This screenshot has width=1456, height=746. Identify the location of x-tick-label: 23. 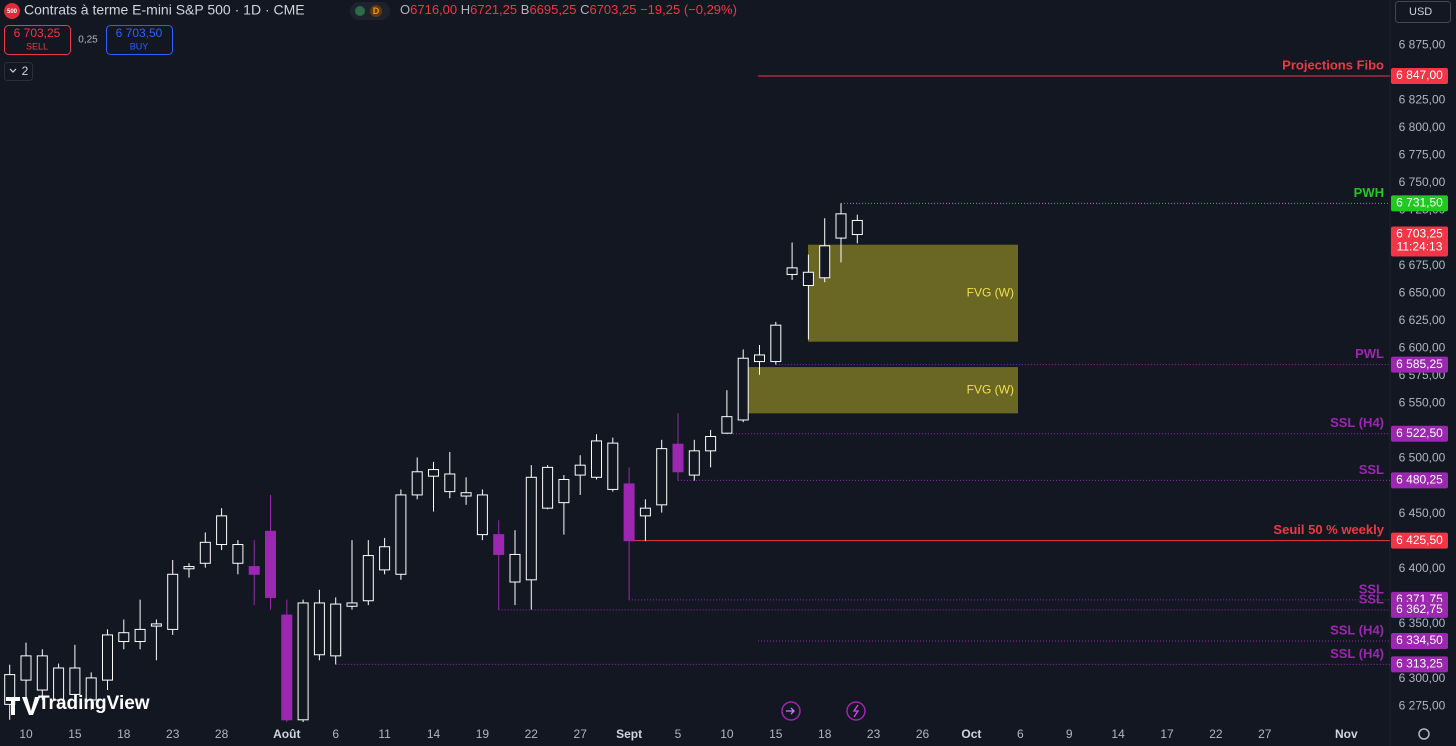
(173, 734).